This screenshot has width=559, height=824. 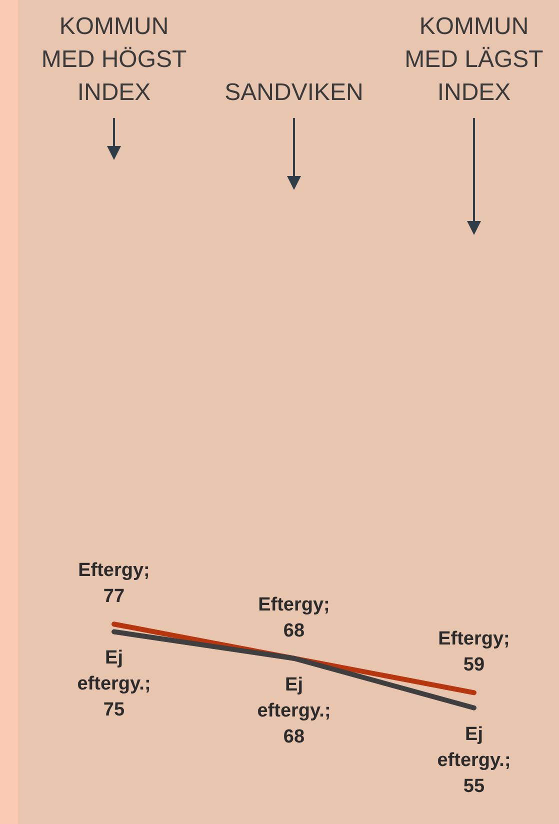 What do you see at coordinates (114, 684) in the screenshot?
I see `data-label: Ej eftergy.; 75` at bounding box center [114, 684].